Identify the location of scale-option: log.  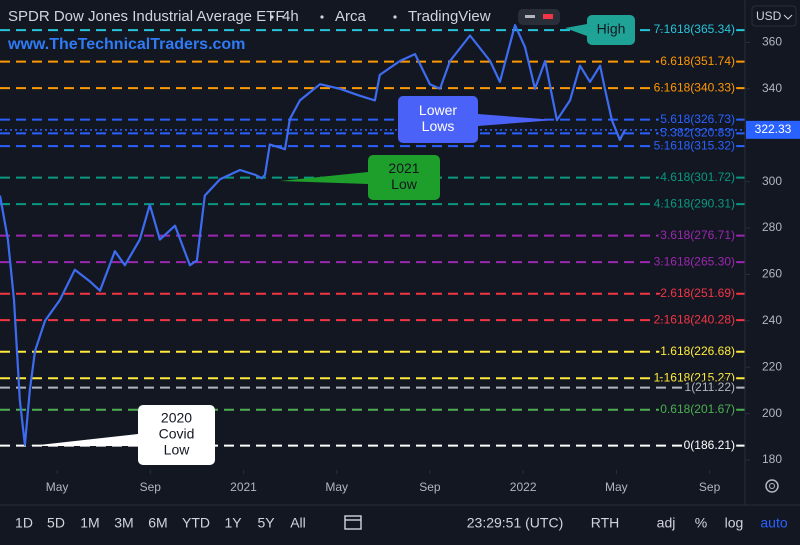
(734, 523).